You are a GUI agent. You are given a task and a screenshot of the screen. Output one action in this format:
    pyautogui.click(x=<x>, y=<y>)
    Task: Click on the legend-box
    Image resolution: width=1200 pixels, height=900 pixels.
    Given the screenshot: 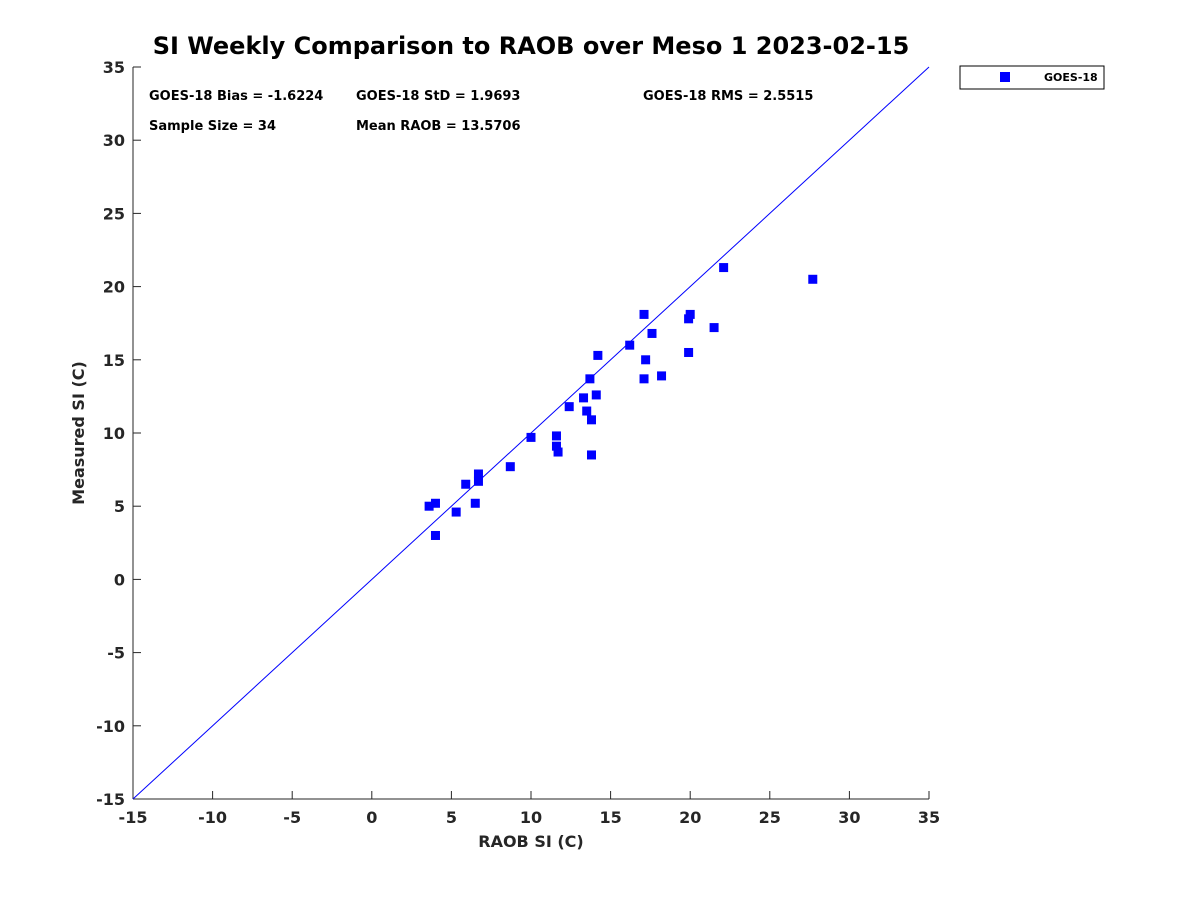 What is the action you would take?
    pyautogui.click(x=1032, y=77)
    